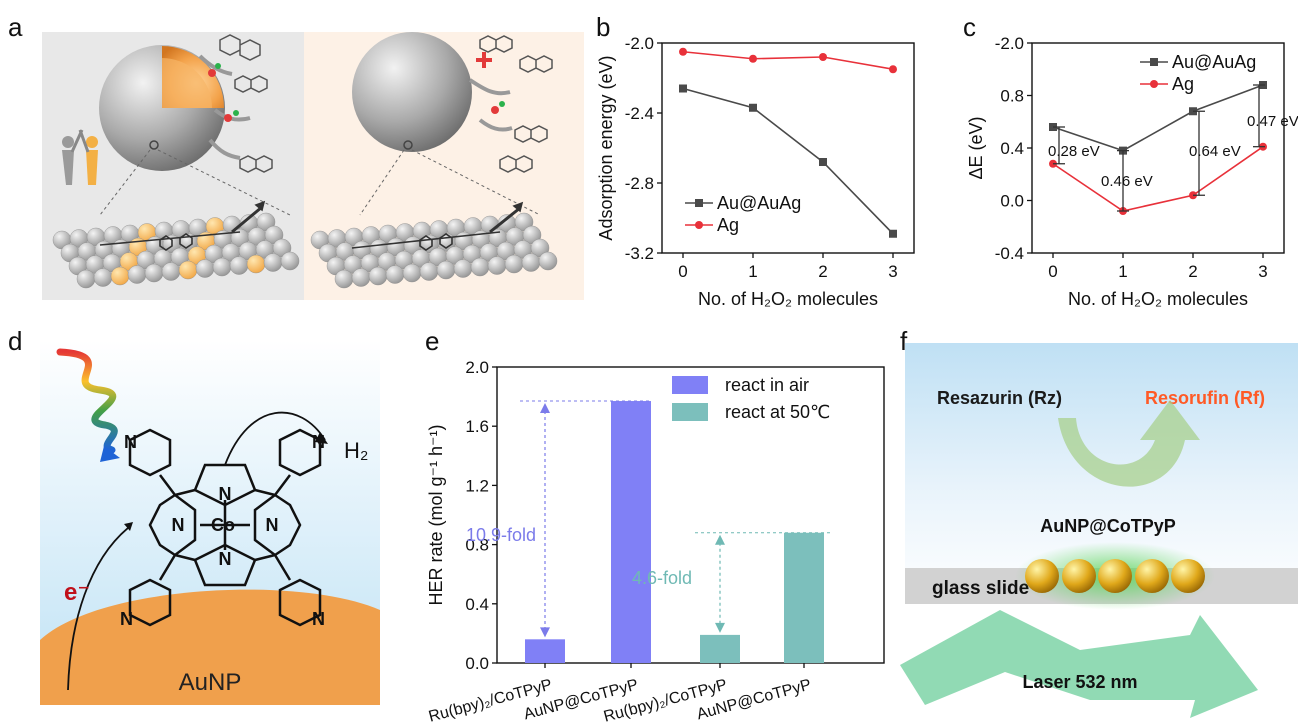 This screenshot has width=1298, height=728. What do you see at coordinates (1012, 201) in the screenshot?
I see `y-tick-label: 0.0` at bounding box center [1012, 201].